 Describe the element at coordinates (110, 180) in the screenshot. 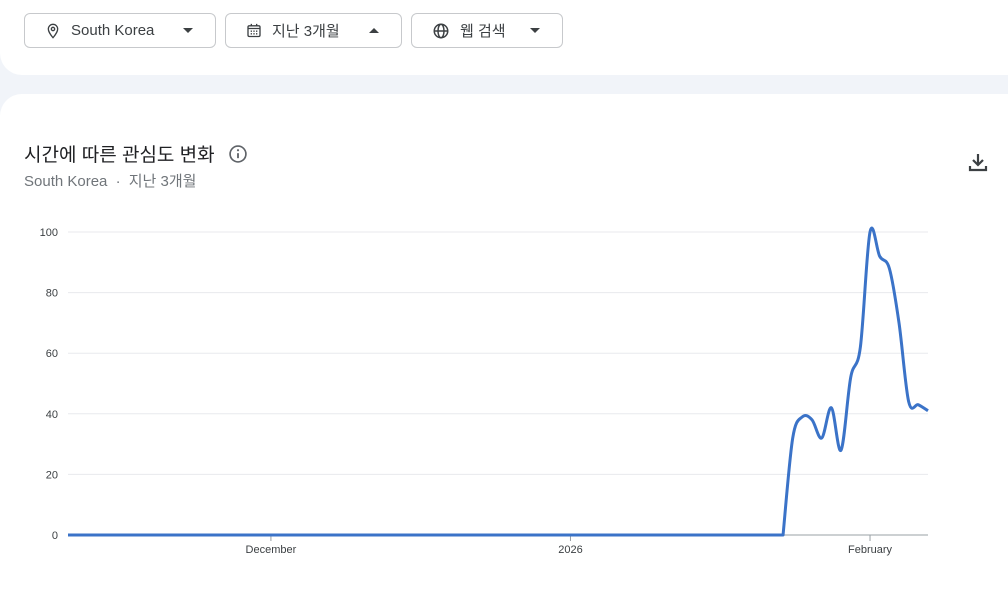

I see `card-subtitle: South Korea · 지난 3개월` at that location.